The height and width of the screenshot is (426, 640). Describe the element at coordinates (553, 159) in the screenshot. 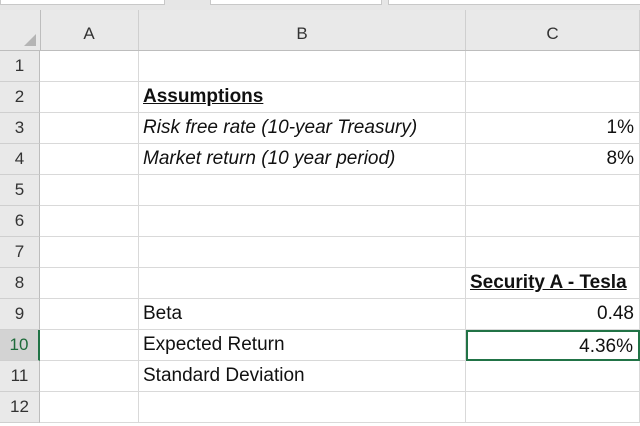

I see `cell-c4: 8%` at that location.